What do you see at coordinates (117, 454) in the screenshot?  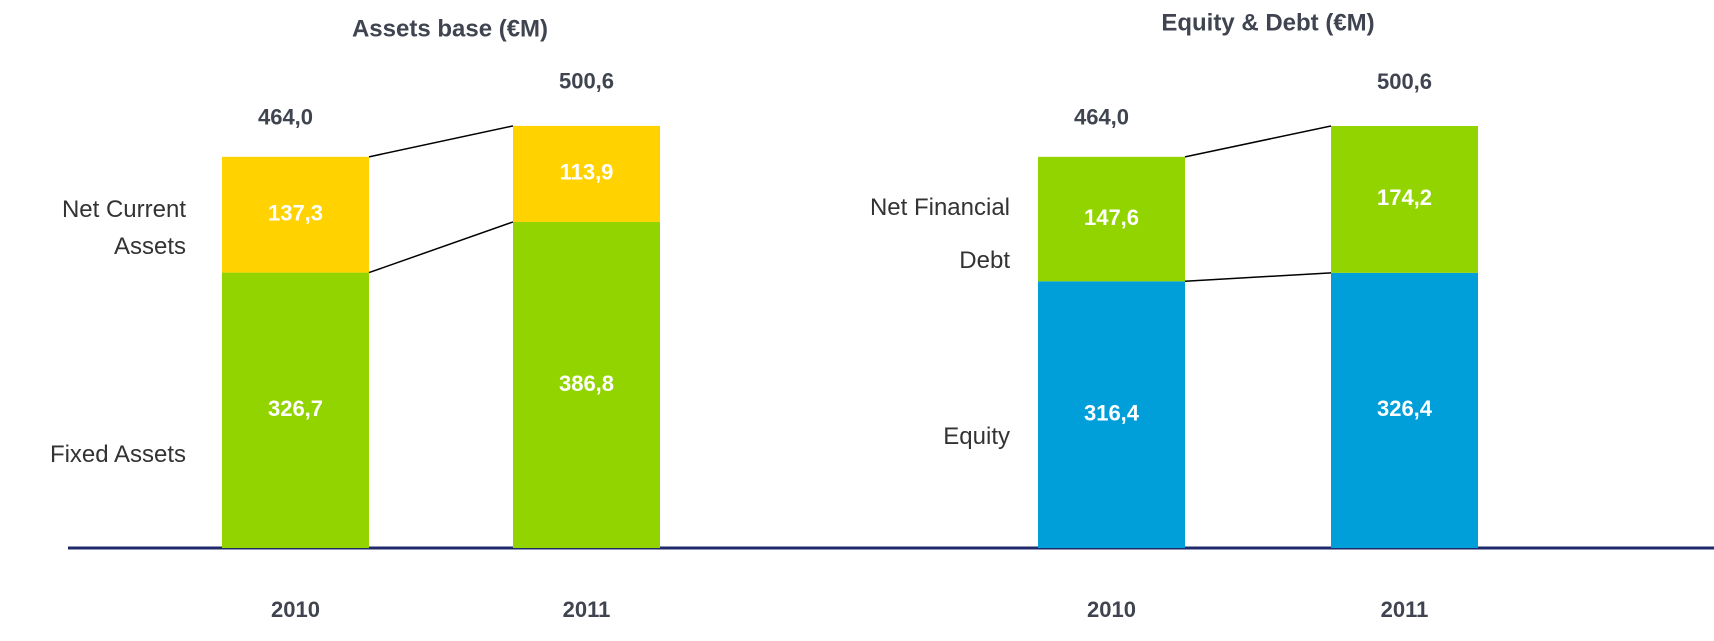 I see `series-label: Fixed Assets` at bounding box center [117, 454].